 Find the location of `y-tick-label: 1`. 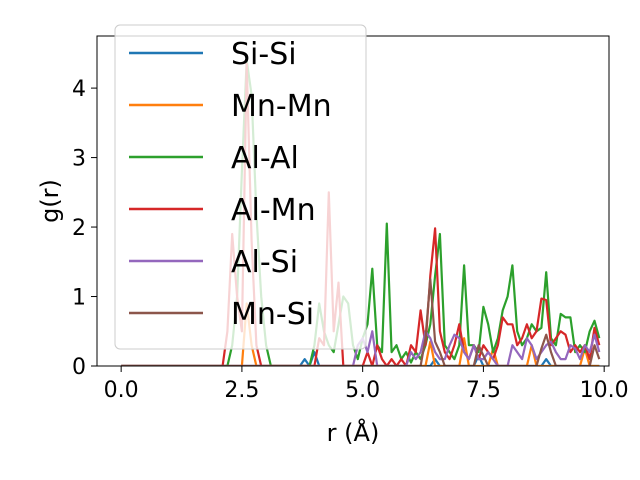

y-tick-label: 1 is located at coordinates (79, 298).